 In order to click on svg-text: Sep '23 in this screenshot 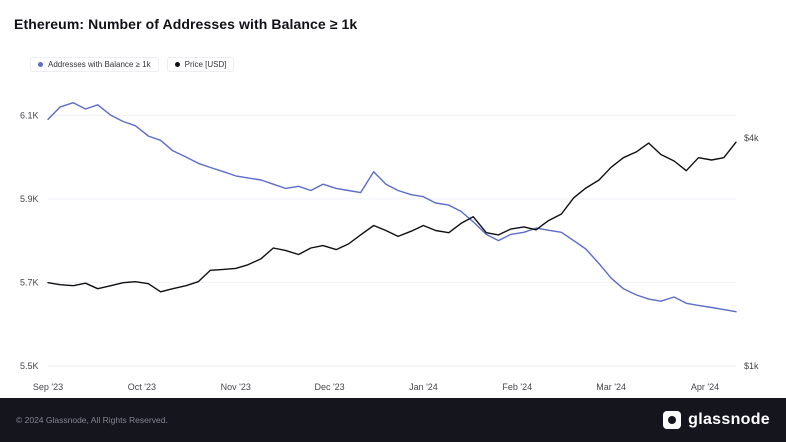, I will do `click(48, 387)`.